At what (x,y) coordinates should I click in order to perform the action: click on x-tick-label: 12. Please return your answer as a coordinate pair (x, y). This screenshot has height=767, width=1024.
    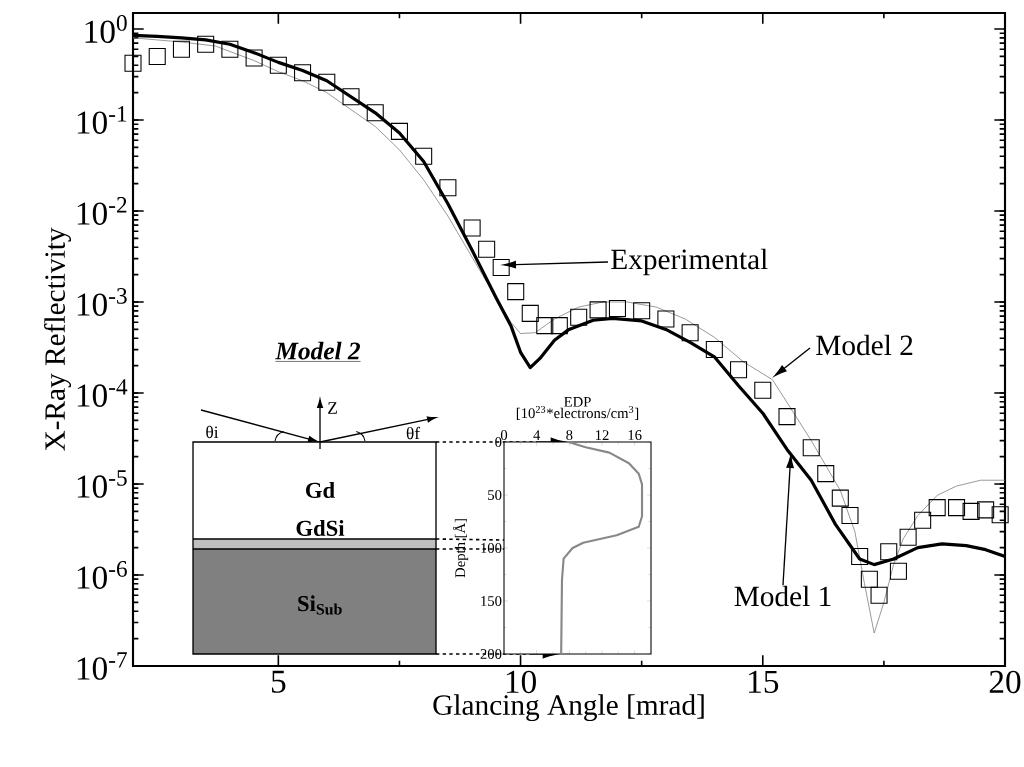
    Looking at the image, I should click on (602, 435).